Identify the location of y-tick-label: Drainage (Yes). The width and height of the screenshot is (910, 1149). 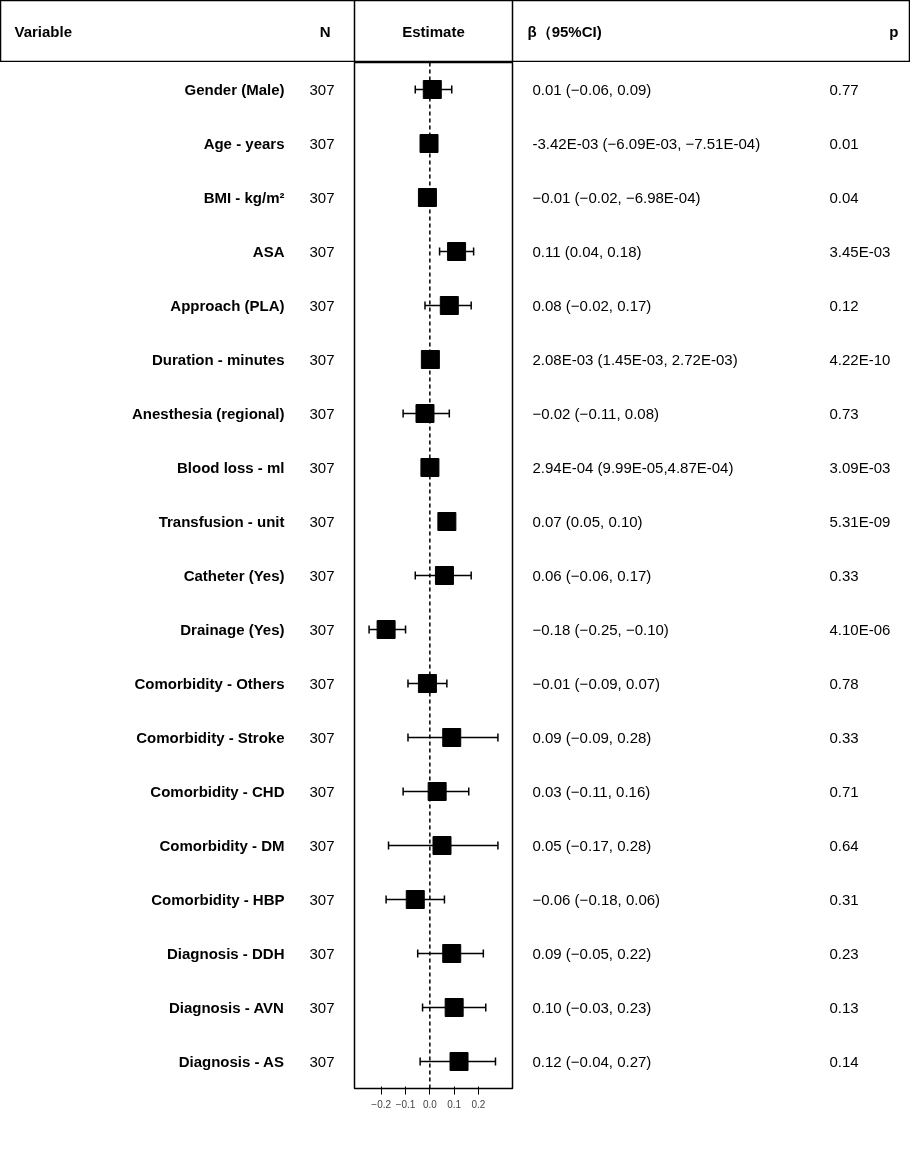
(232, 629).